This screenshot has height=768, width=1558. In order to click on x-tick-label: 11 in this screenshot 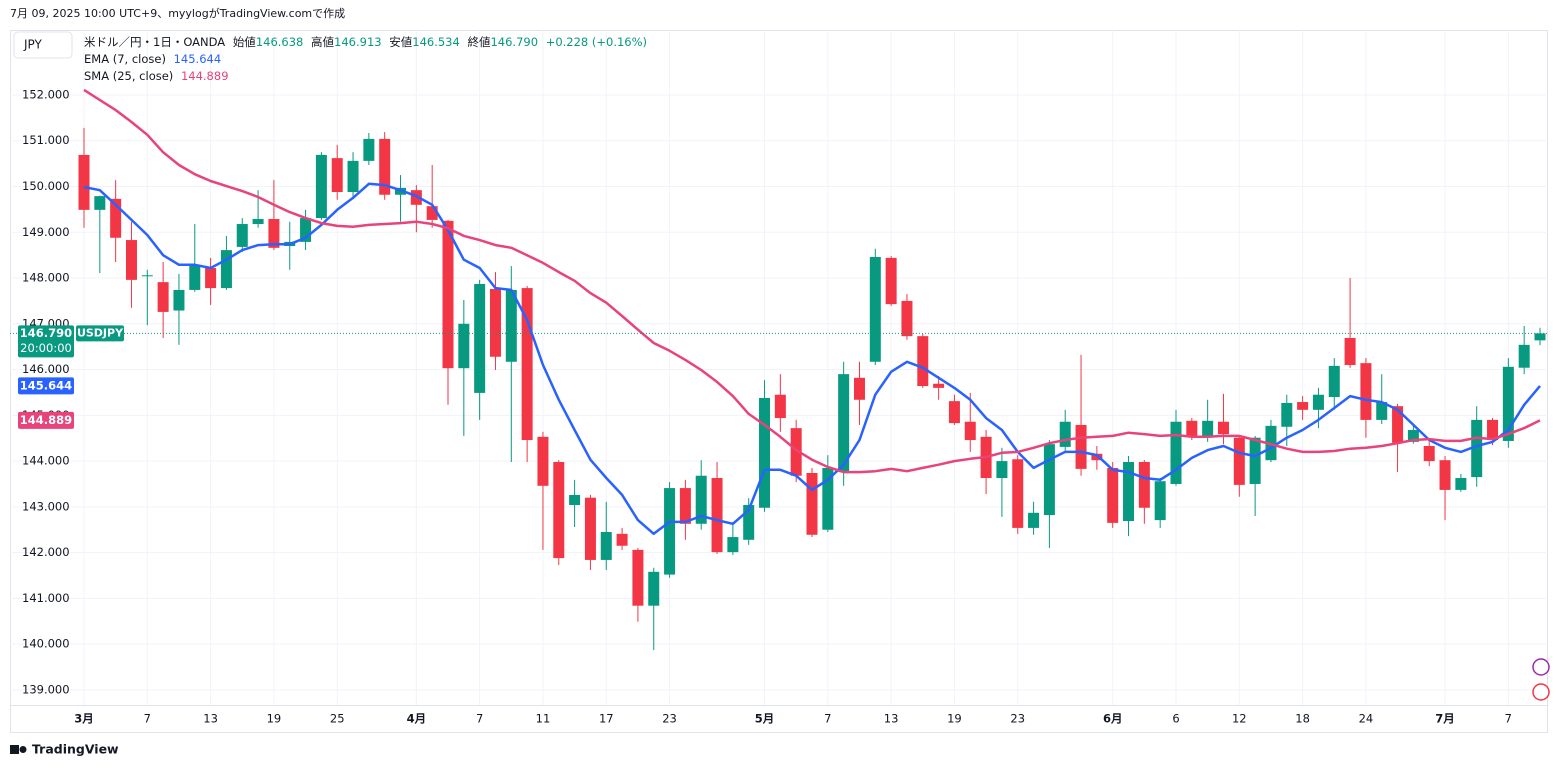, I will do `click(543, 719)`.